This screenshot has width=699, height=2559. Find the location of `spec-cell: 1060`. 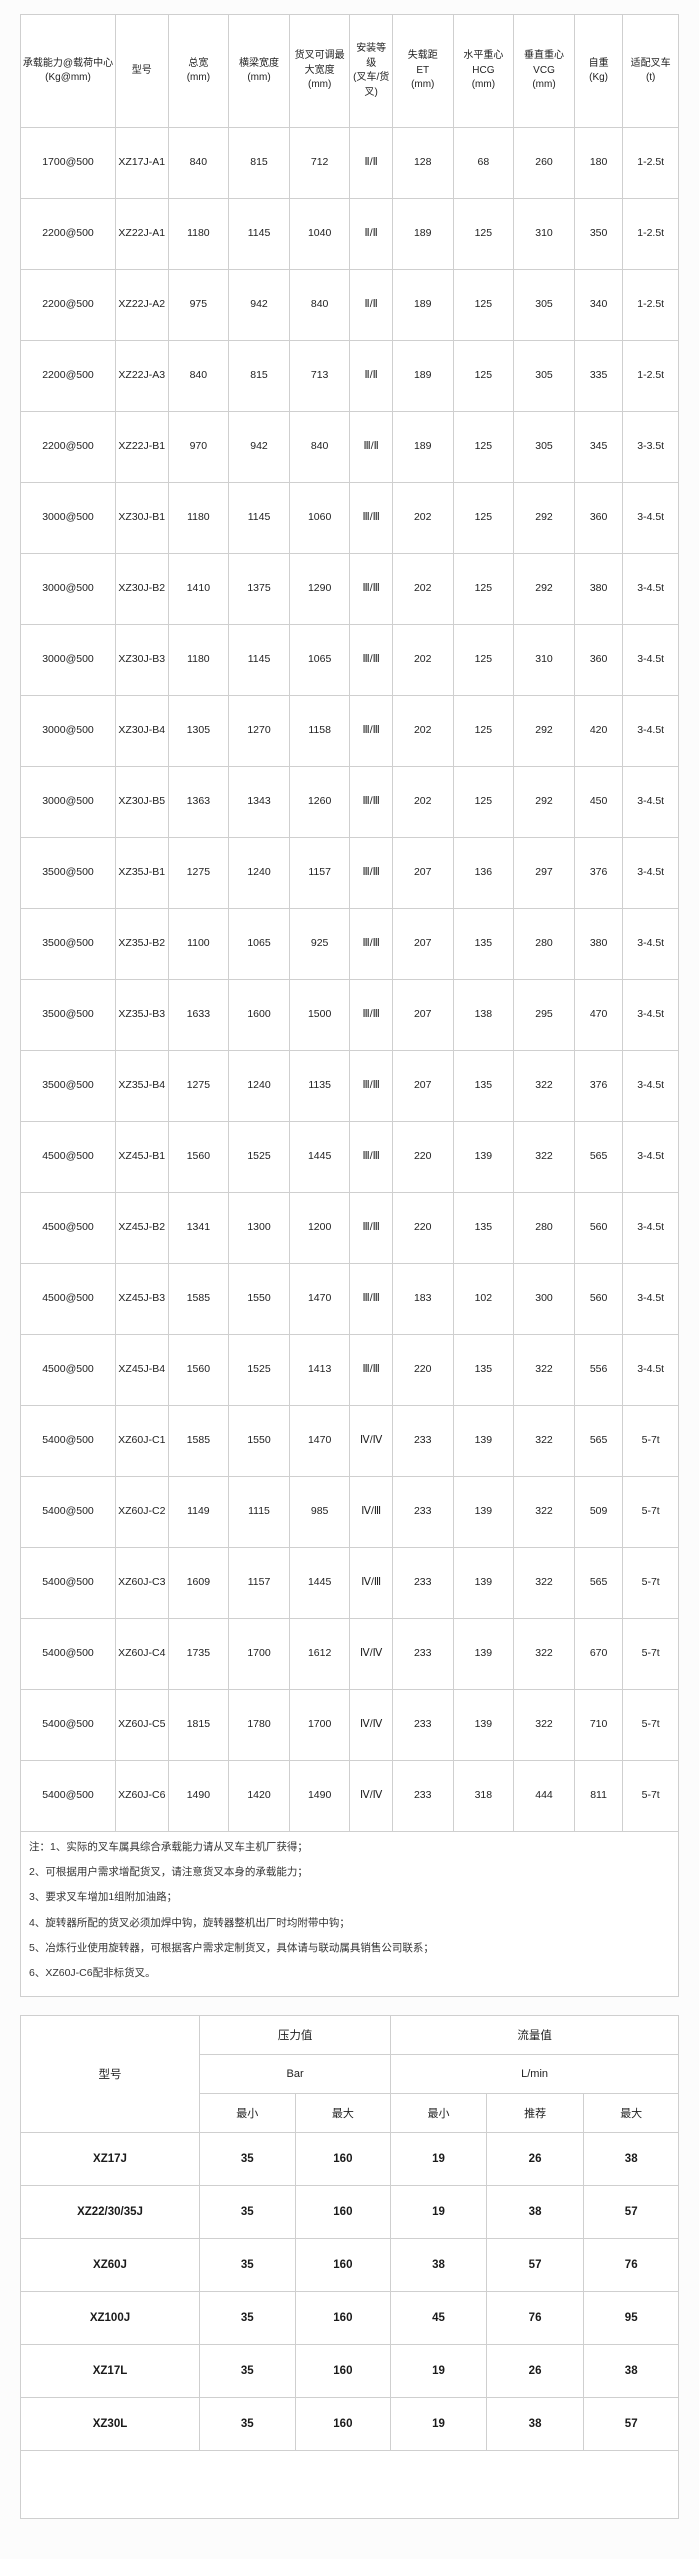

spec-cell: 1060 is located at coordinates (319, 518).